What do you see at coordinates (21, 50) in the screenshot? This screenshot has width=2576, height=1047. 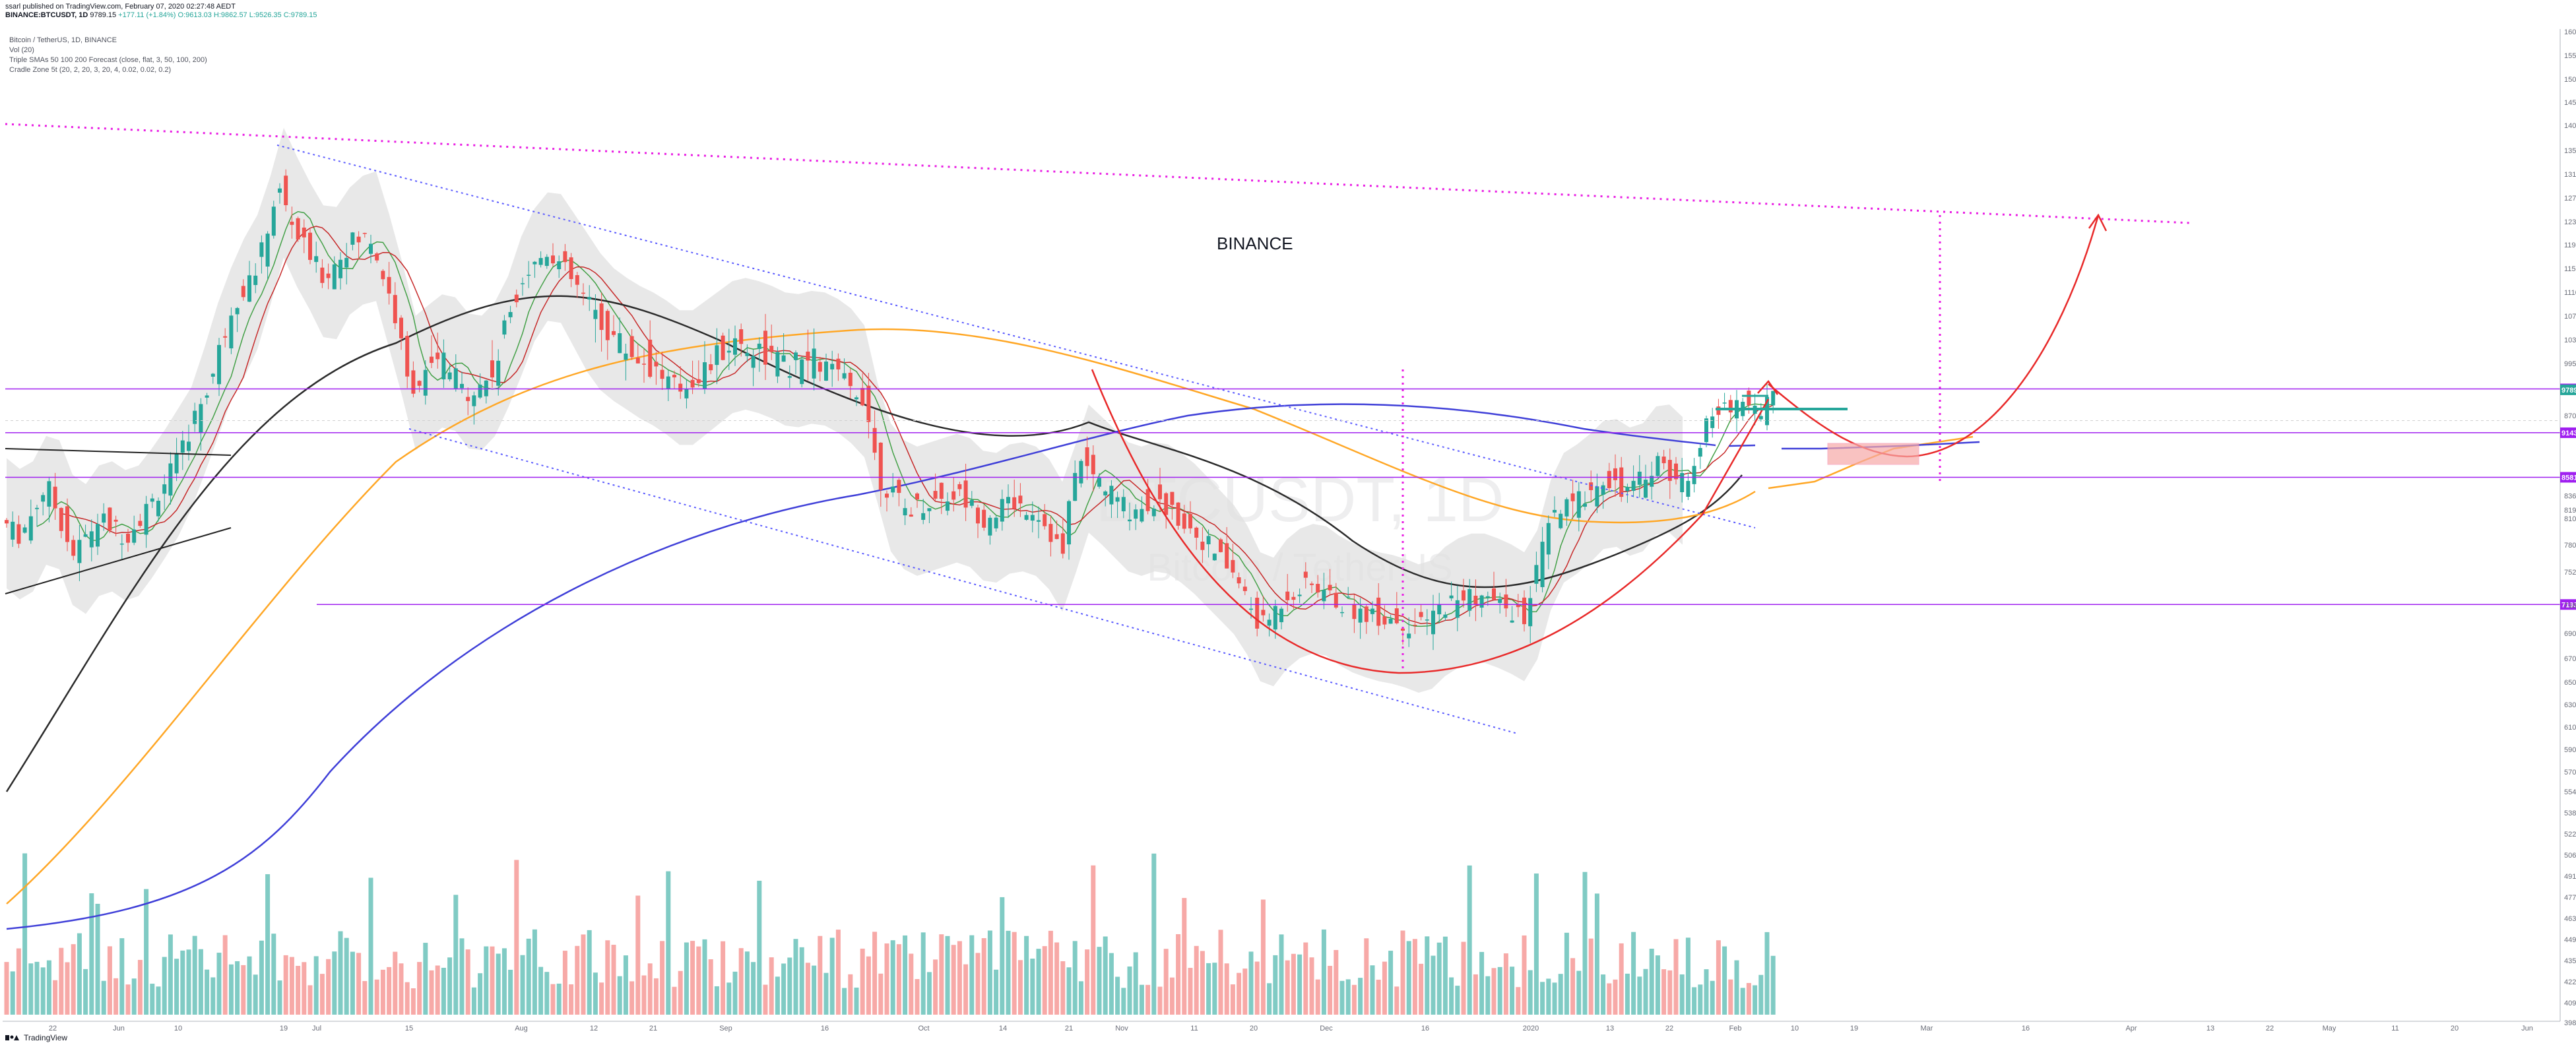 I see `indicator-item: Vol (20)` at bounding box center [21, 50].